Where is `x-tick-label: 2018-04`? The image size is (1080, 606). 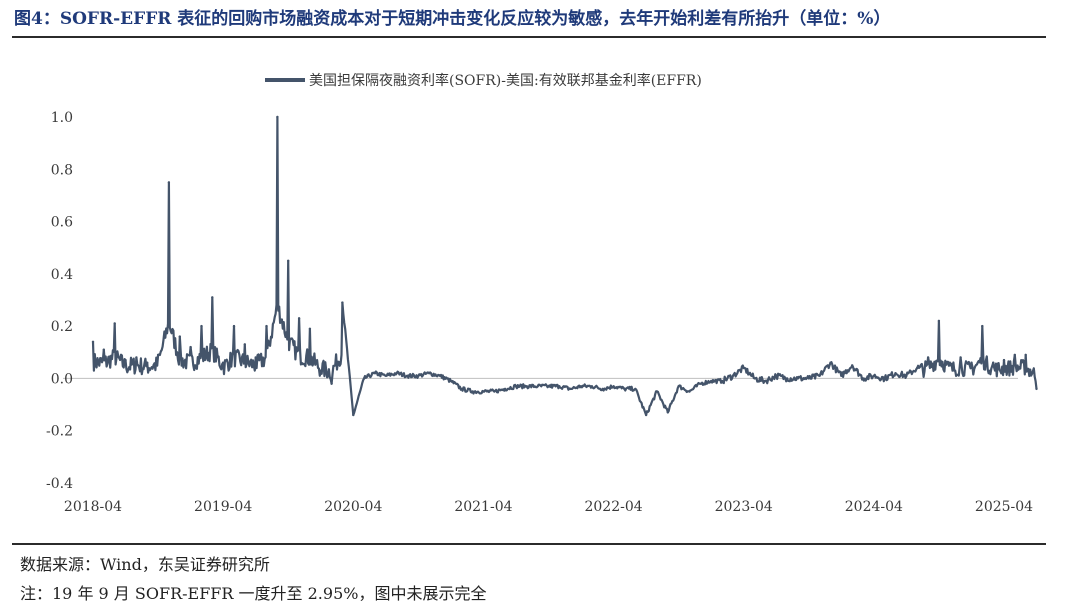
x-tick-label: 2018-04 is located at coordinates (93, 507).